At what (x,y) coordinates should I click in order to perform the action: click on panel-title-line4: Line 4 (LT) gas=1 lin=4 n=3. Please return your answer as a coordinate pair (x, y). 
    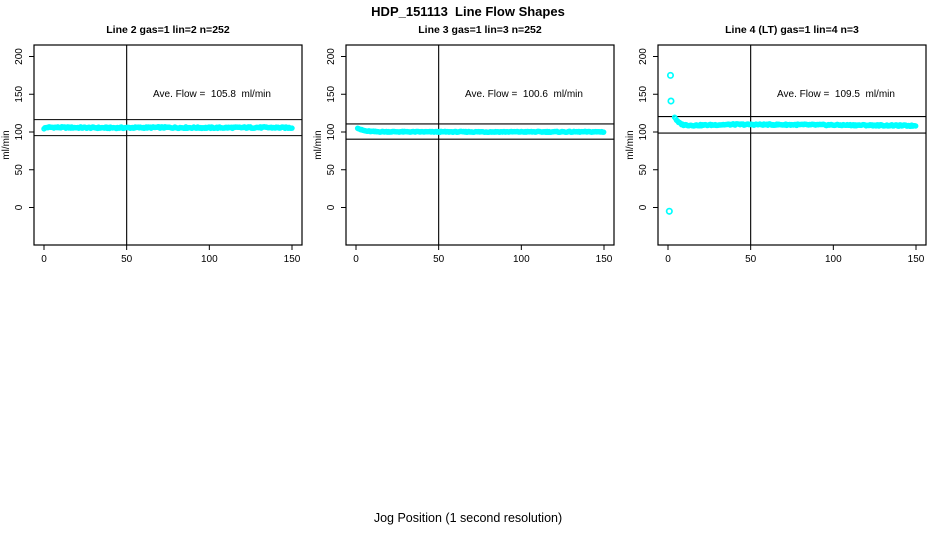
    Looking at the image, I should click on (792, 30).